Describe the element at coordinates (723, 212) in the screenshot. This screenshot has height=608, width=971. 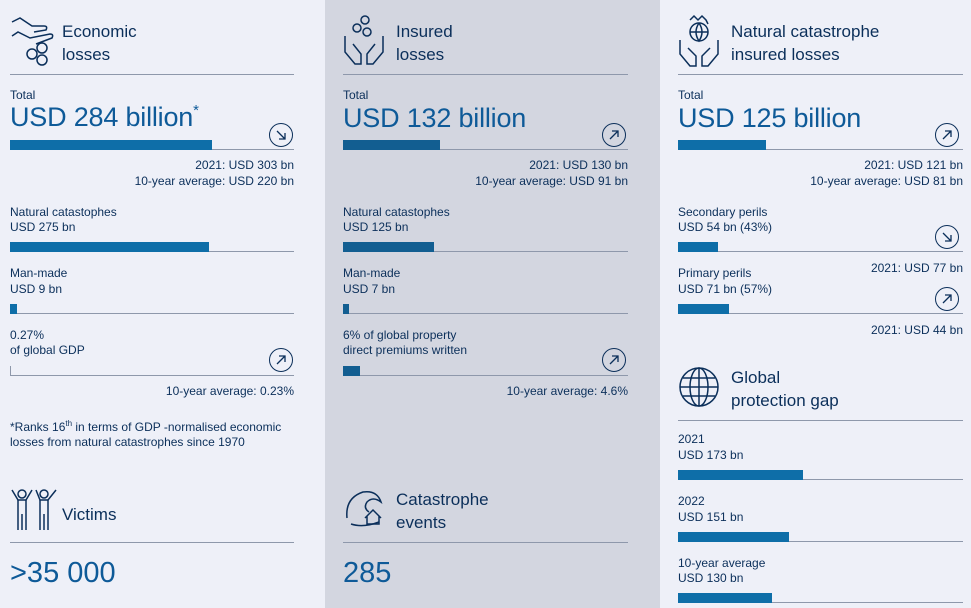
I see `secondary-perils-label: Secondary perils` at that location.